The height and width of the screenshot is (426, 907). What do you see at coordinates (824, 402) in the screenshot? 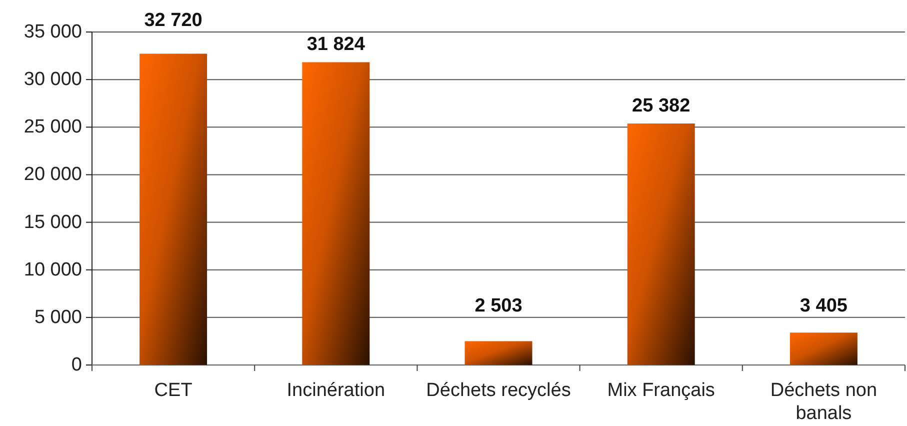
I see `x-tick-label: Déchets non banals` at bounding box center [824, 402].